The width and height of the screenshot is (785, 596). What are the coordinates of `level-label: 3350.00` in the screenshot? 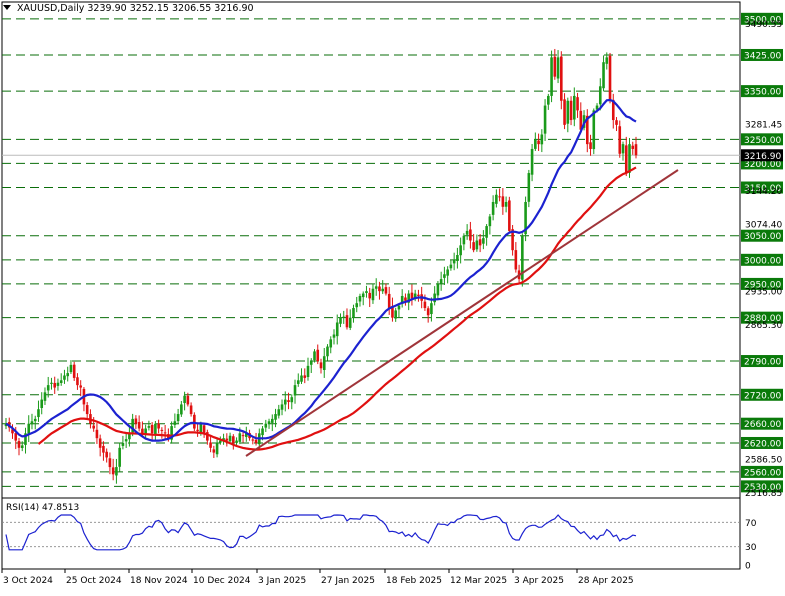 It's located at (762, 93).